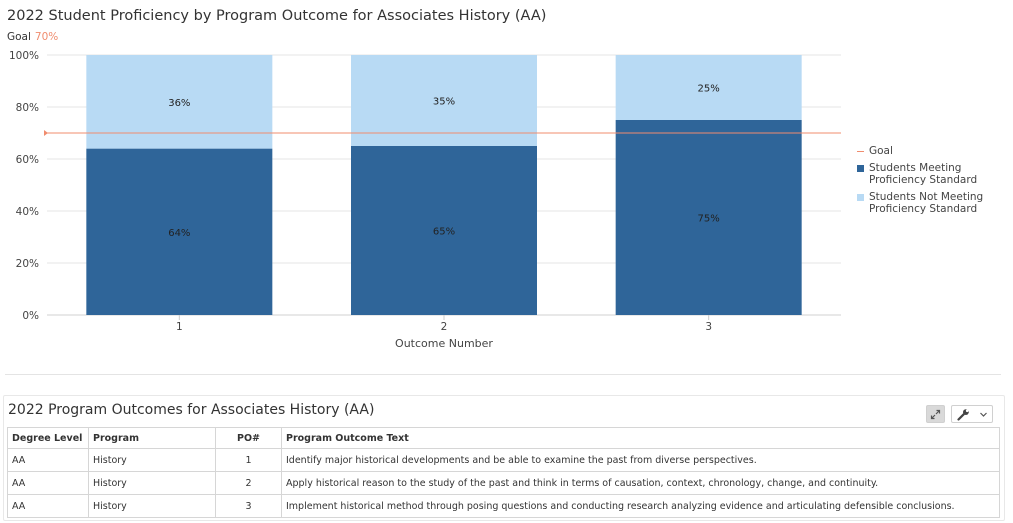 This screenshot has height=523, width=1013. Describe the element at coordinates (24, 56) in the screenshot. I see `y-tick-label: 100%` at that location.